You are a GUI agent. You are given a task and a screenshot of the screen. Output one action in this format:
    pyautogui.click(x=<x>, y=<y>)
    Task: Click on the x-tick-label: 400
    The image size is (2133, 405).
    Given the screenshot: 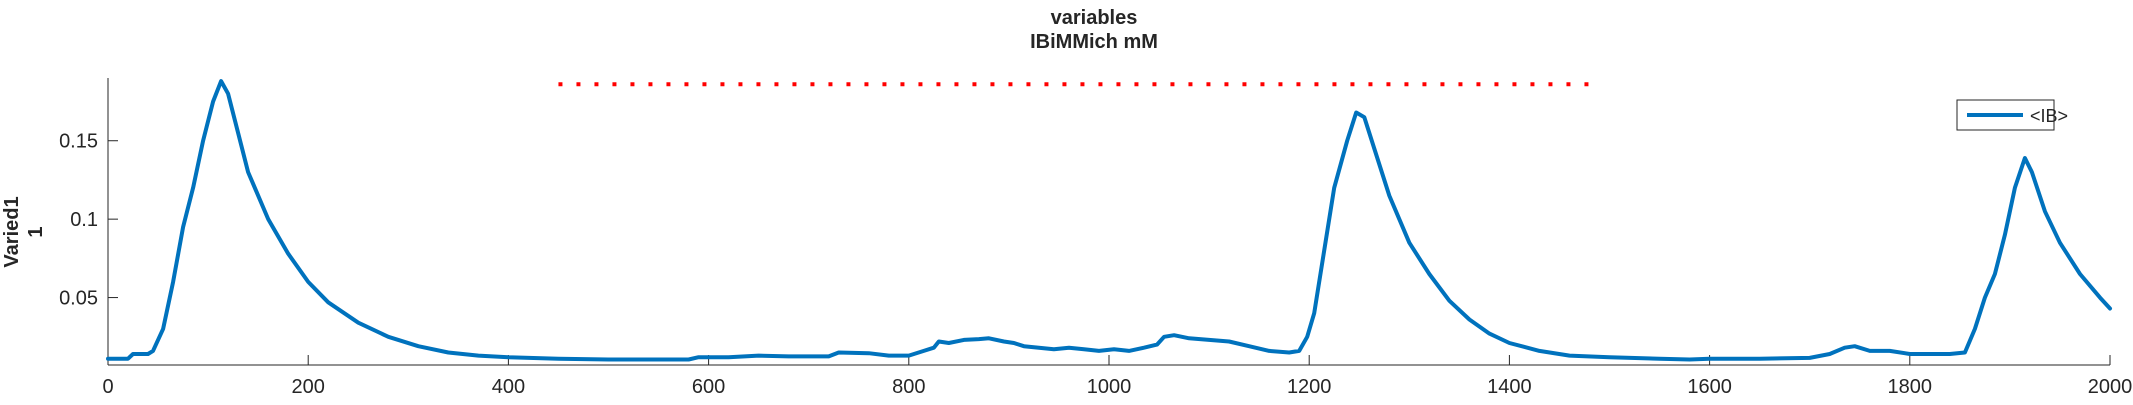 What is the action you would take?
    pyautogui.click(x=508, y=387)
    